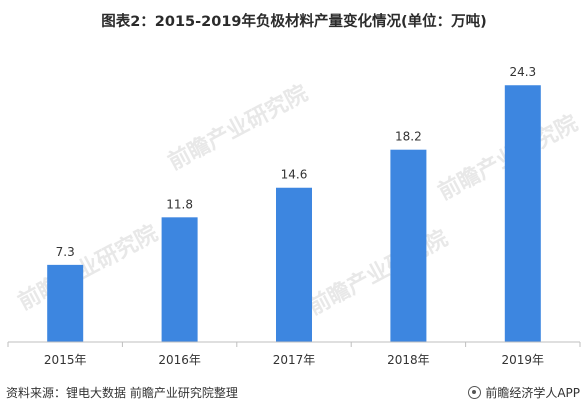 Image resolution: width=588 pixels, height=413 pixels. I want to click on x-axis: 2015年 2016年 2017年 2018年 2019年, so click(294, 354).